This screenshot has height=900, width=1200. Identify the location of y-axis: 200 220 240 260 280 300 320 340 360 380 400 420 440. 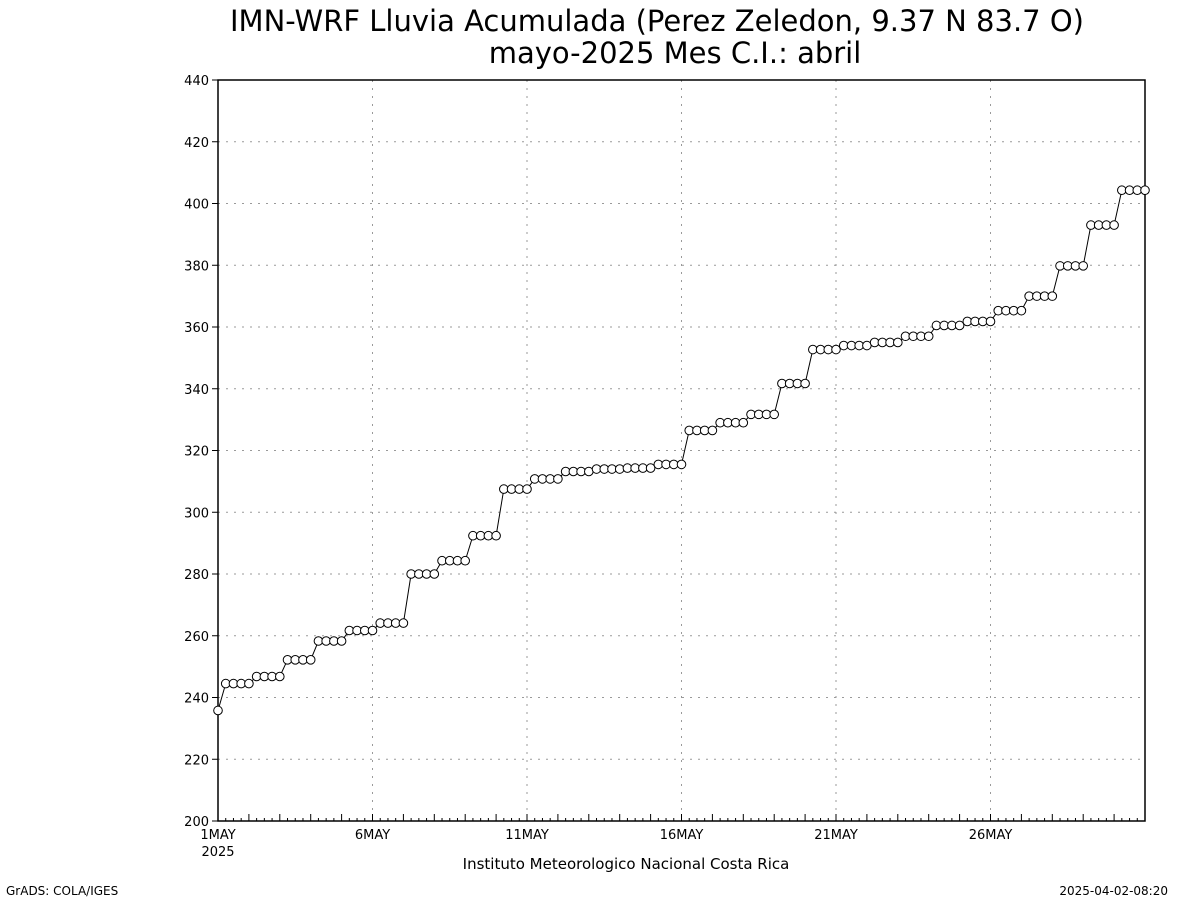
(201, 452).